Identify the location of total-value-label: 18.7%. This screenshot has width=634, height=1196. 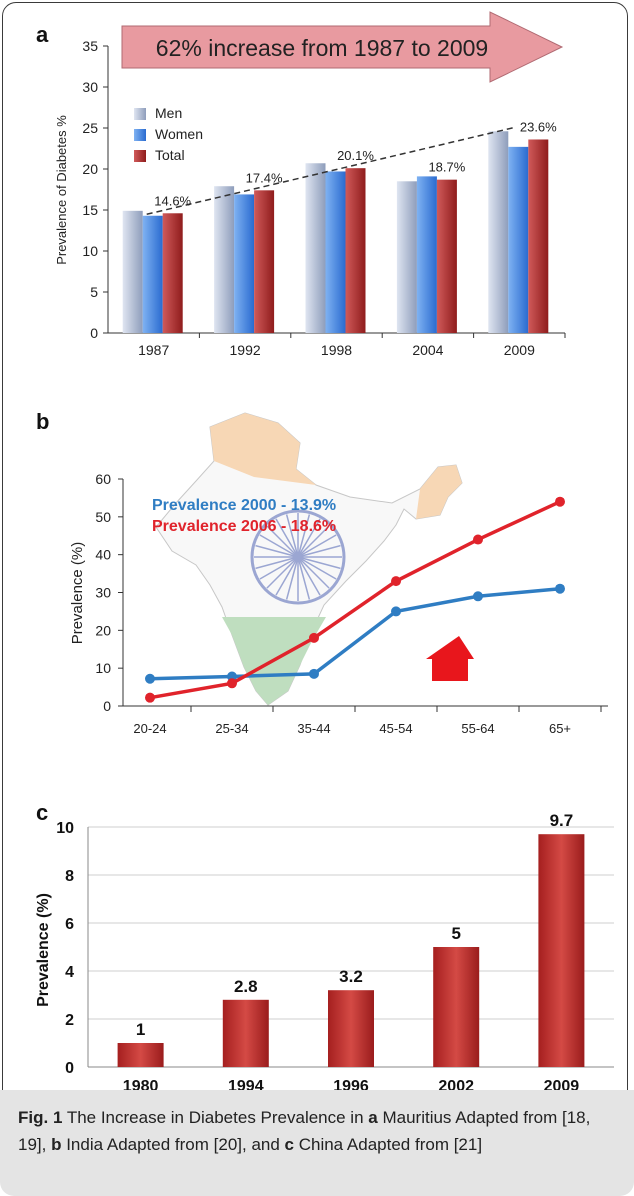
(446, 167).